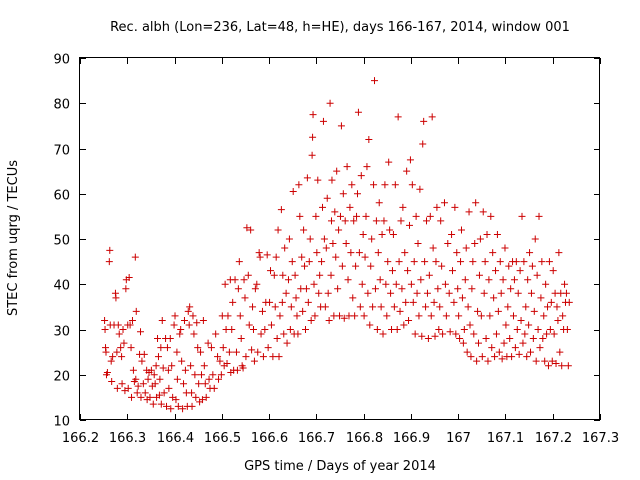 This screenshot has width=640, height=480. What do you see at coordinates (553, 438) in the screenshot?
I see `x-tick-label: 167.2` at bounding box center [553, 438].